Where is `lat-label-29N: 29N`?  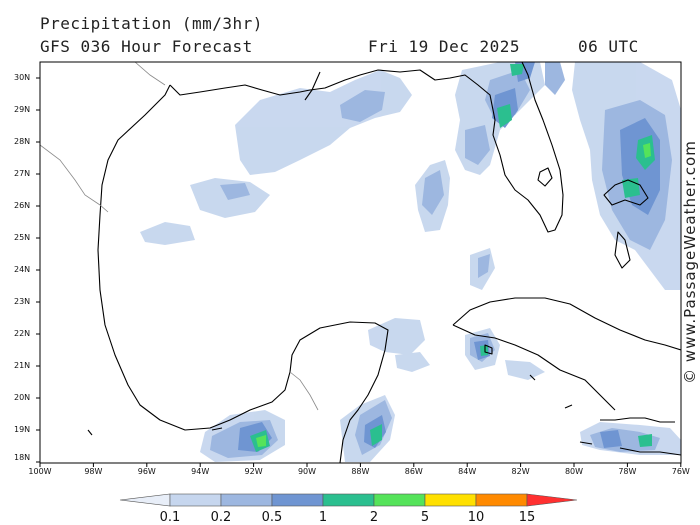
lat-label-29N: 29N is located at coordinates (22, 109).